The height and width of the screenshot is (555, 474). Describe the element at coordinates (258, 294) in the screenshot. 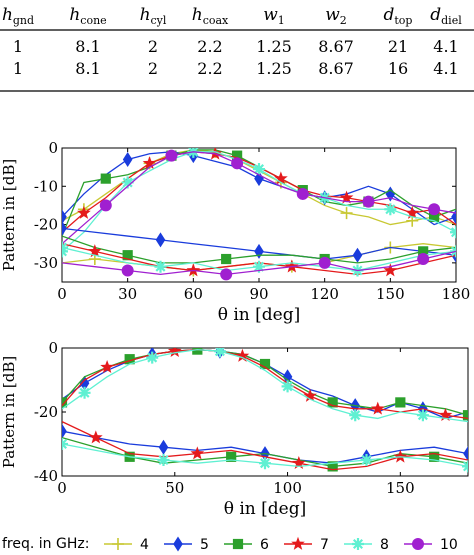

I see `x-tick-label: 90` at that location.